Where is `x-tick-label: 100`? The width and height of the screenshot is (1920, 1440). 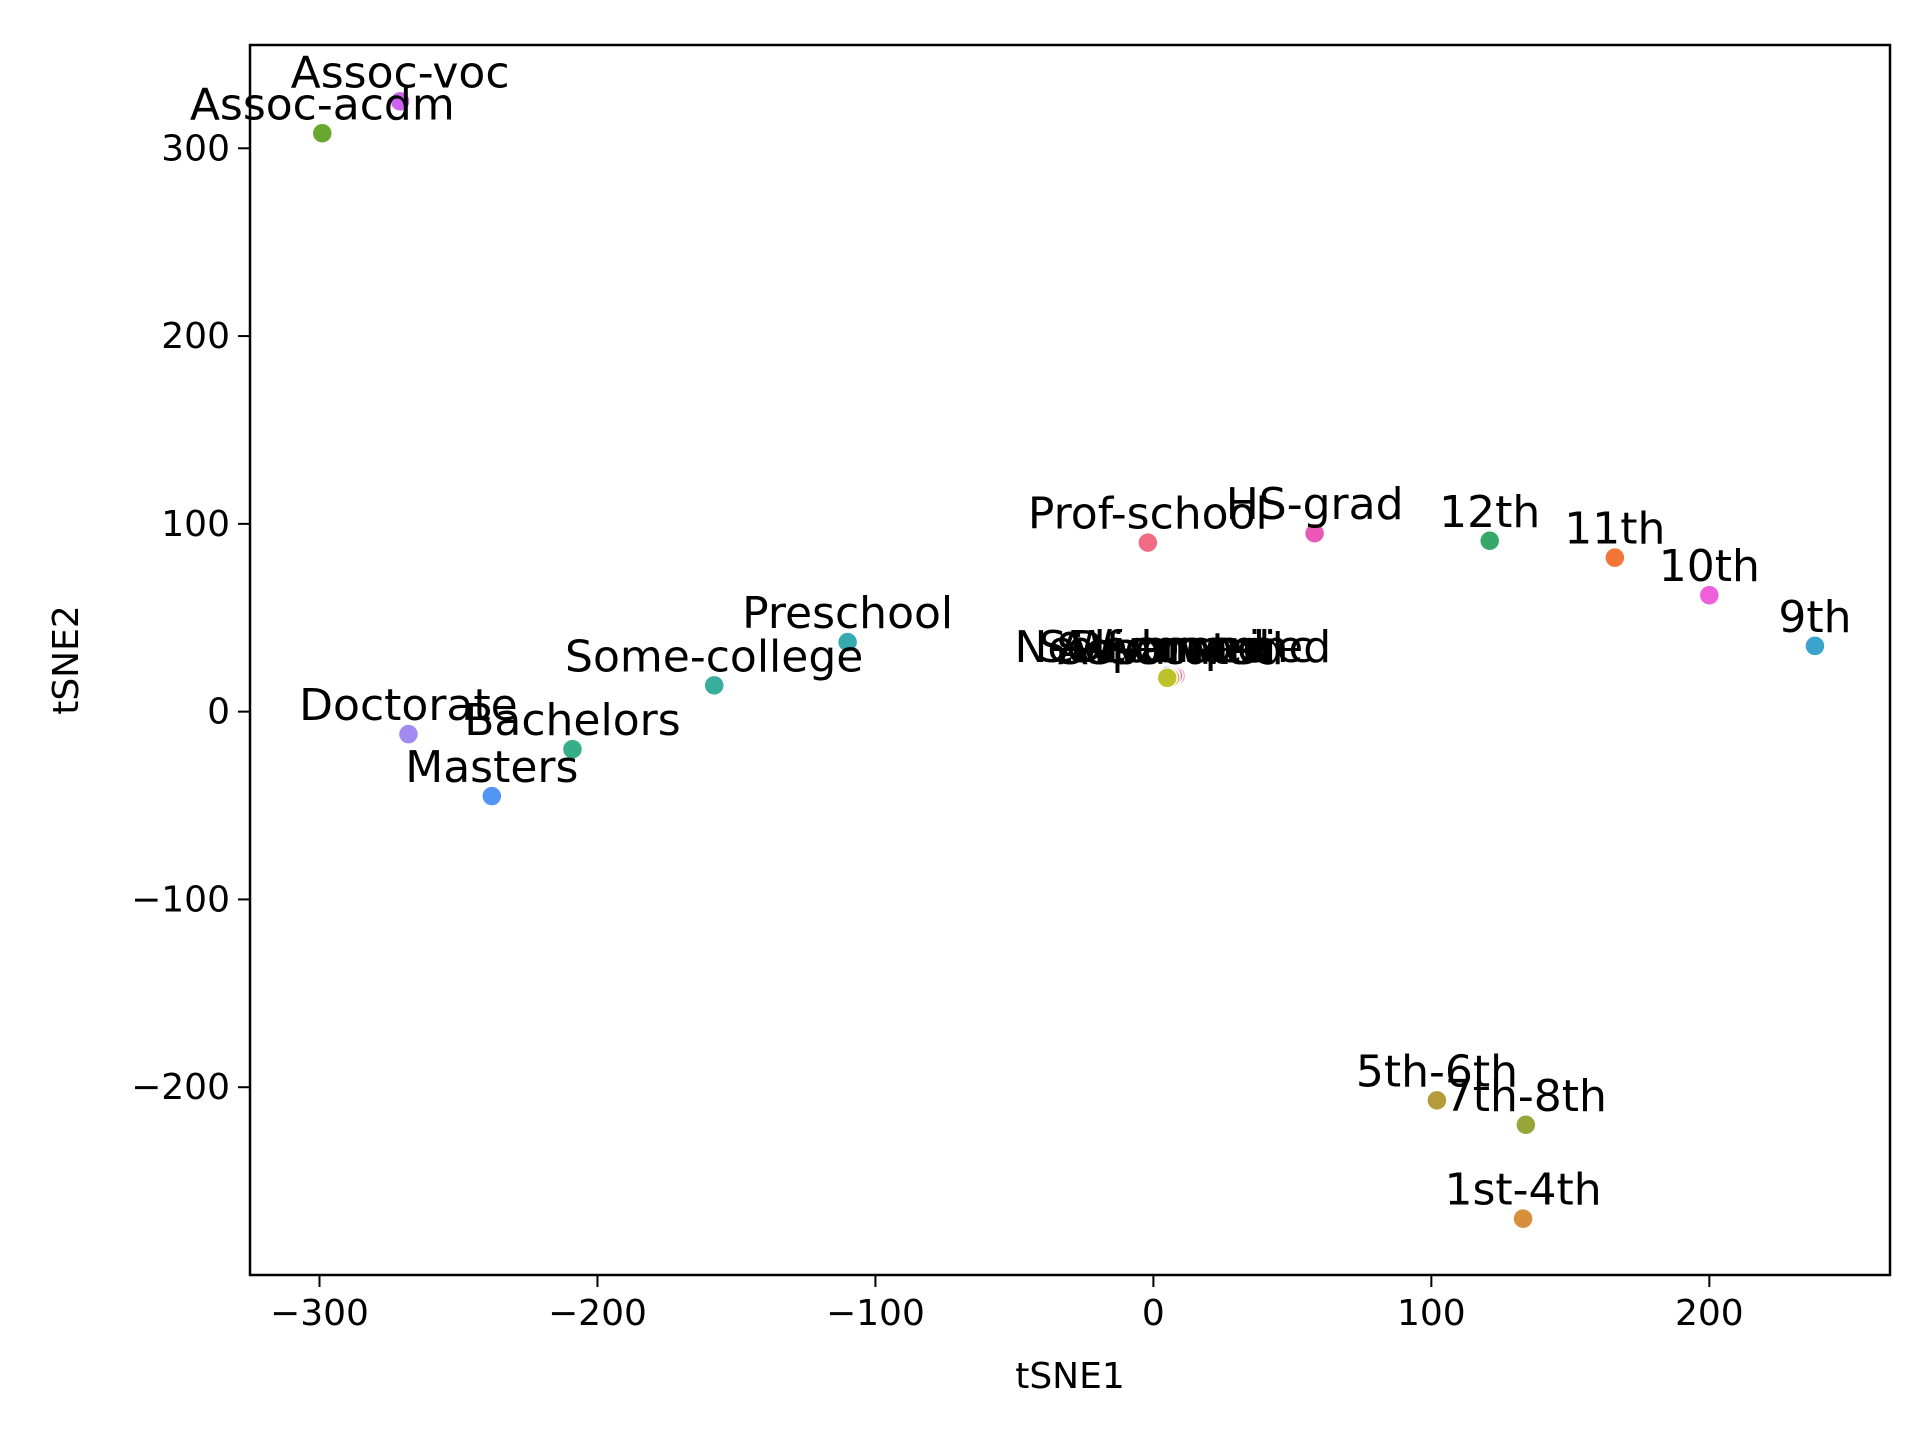
x-tick-label: 100 is located at coordinates (1431, 1313).